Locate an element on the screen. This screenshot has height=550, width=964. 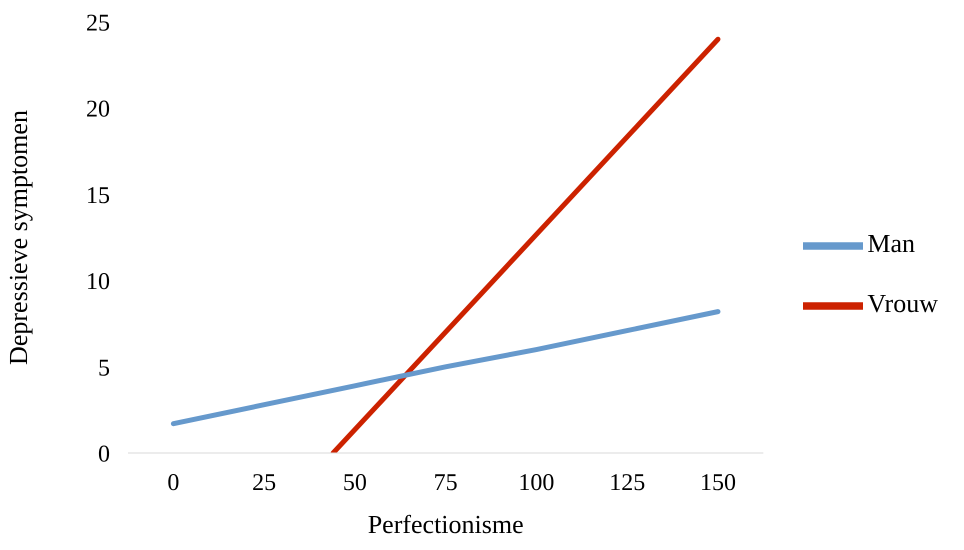
y-tick-label: 20 is located at coordinates (98, 109).